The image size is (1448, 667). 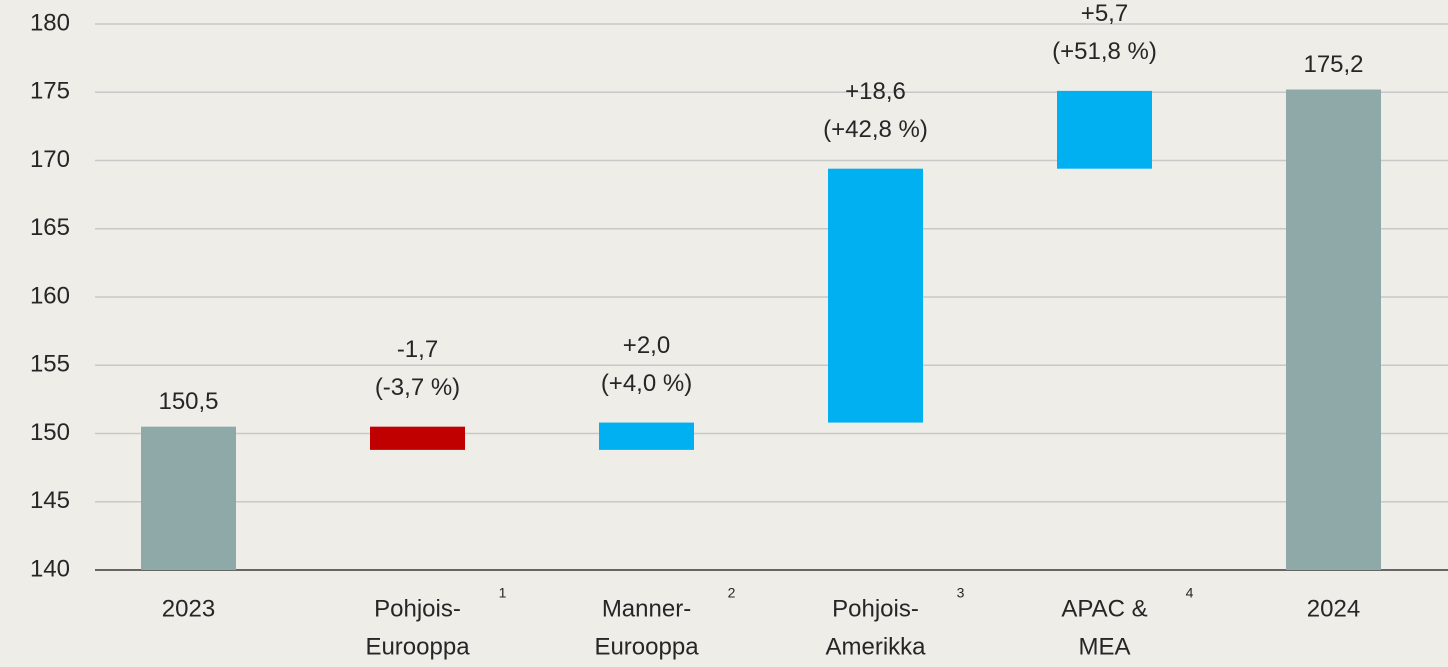 I want to click on footnote-marker: 2, so click(x=732, y=593).